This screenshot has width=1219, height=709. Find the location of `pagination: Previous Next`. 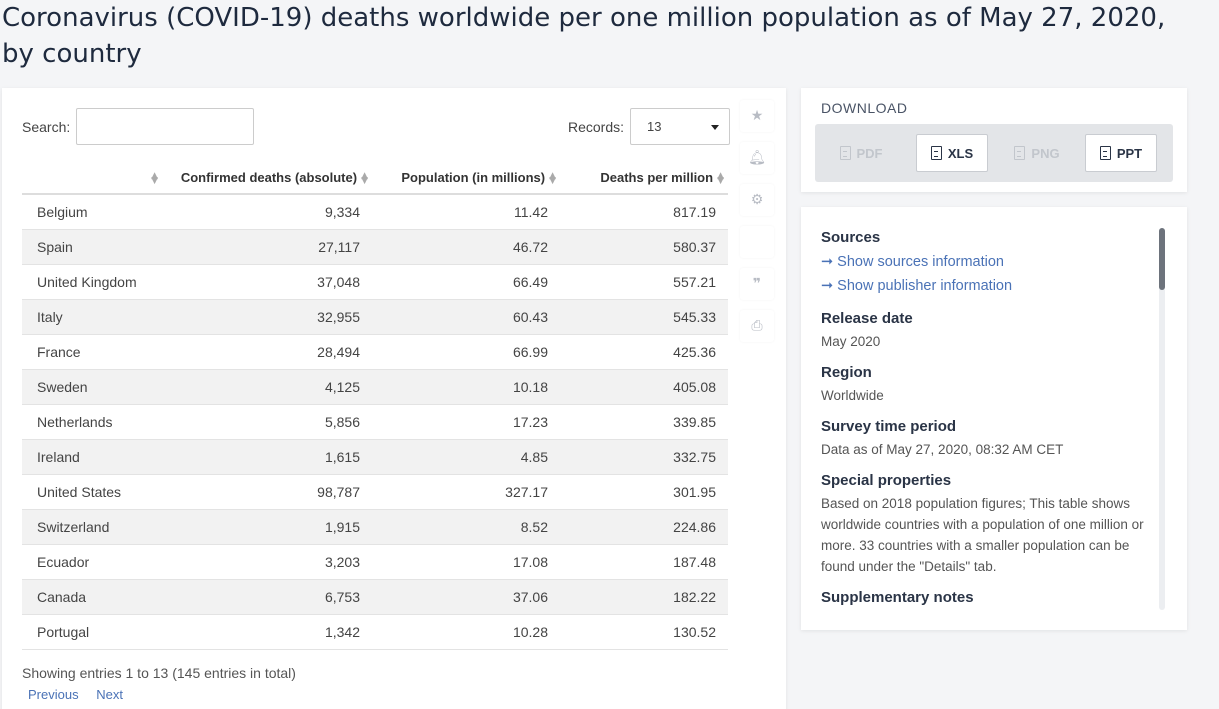

pagination: Previous Next is located at coordinates (82, 694).